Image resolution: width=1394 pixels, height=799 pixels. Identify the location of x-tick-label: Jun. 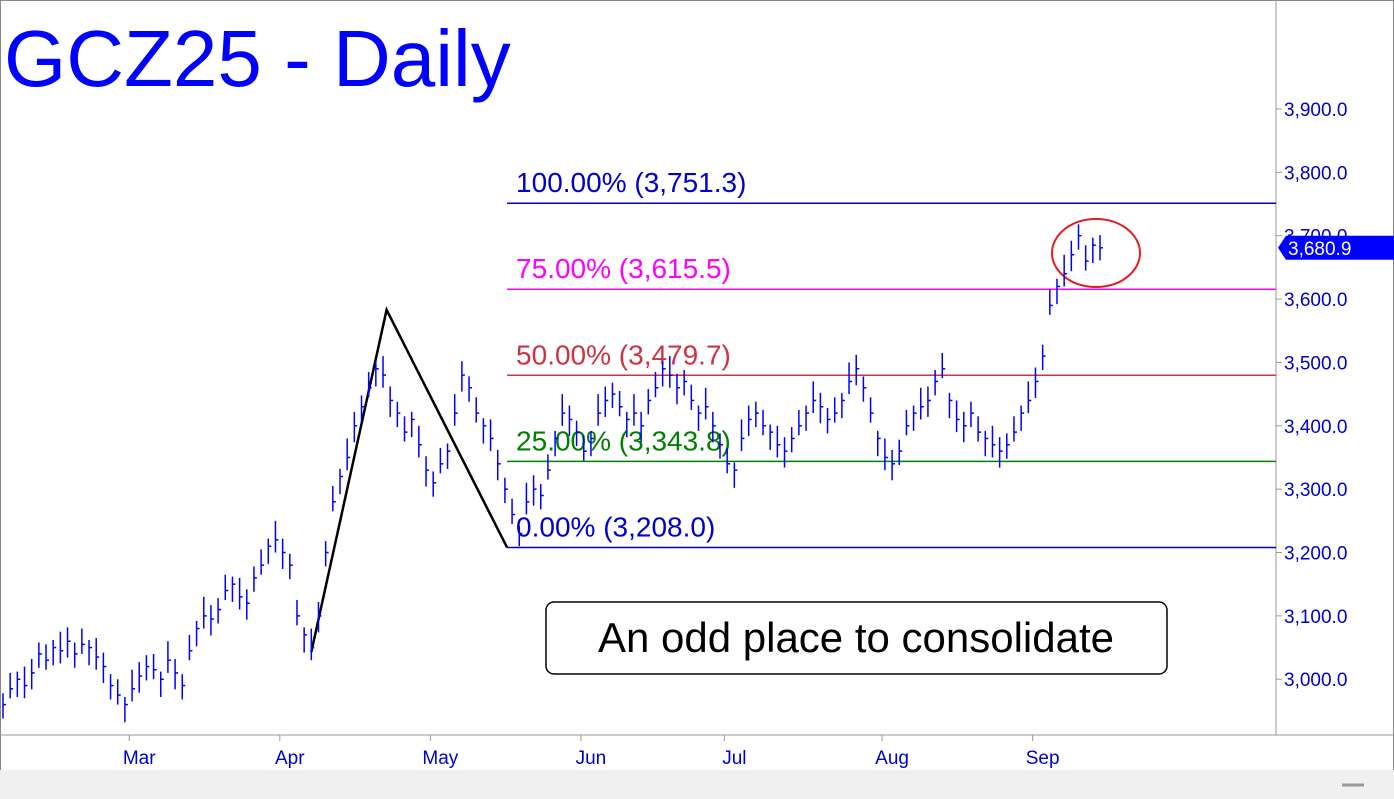
(591, 758).